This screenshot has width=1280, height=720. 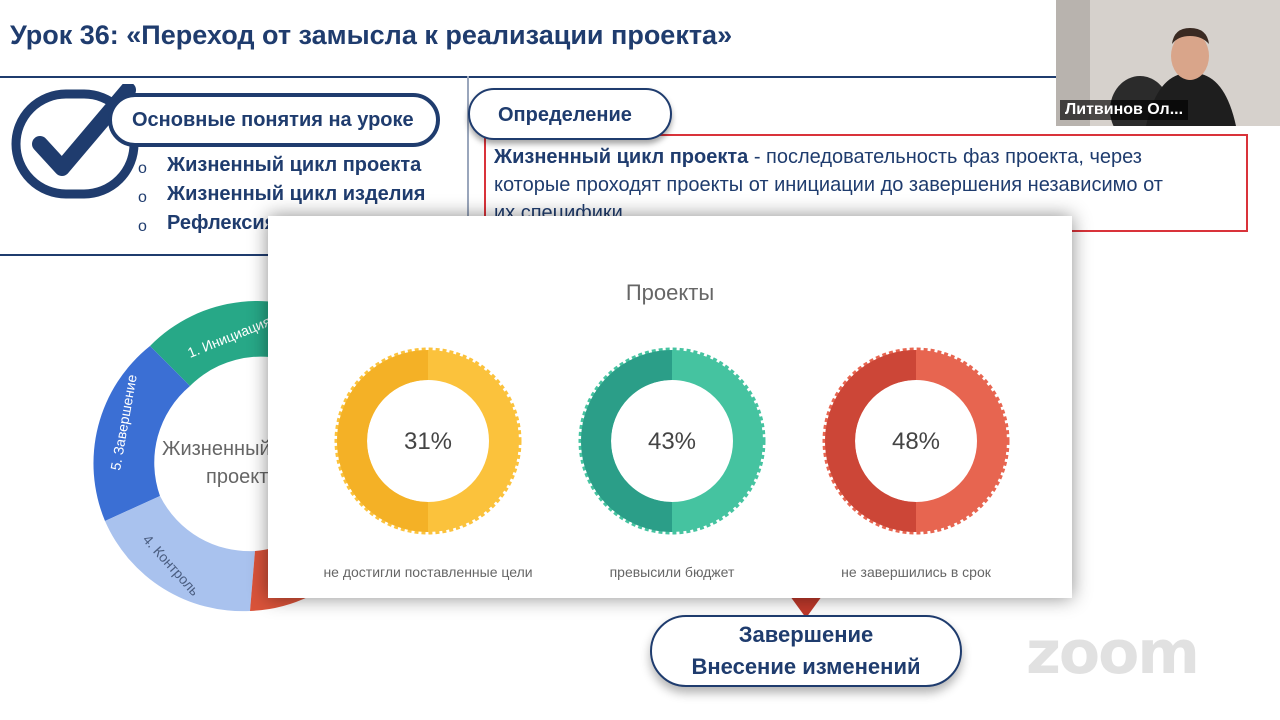 I want to click on divider-vertical, so click(x=468, y=166).